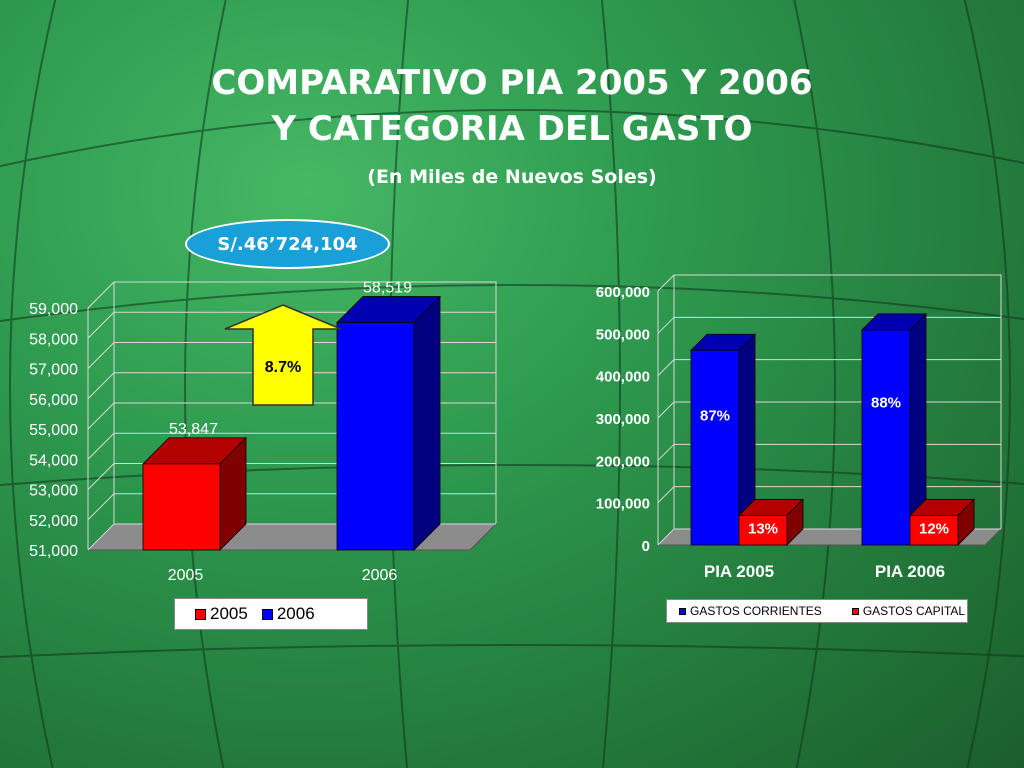 This screenshot has width=1024, height=768. Describe the element at coordinates (53, 370) in the screenshot. I see `chart1-y-tick-label: 57,000` at that location.